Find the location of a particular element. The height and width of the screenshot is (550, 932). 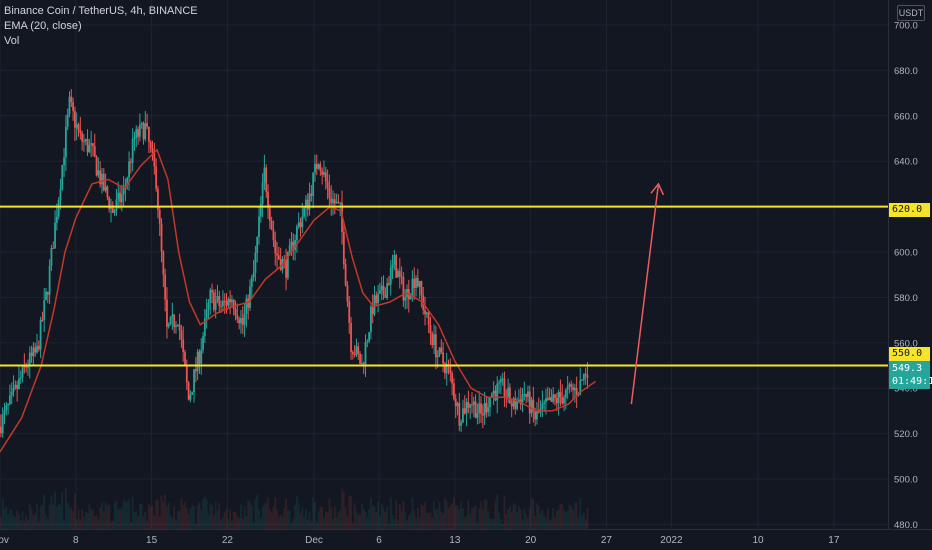

time-axis: Nov 8 15 22 Dec 6 13 20 27 2022 10 17 is located at coordinates (420, 540).